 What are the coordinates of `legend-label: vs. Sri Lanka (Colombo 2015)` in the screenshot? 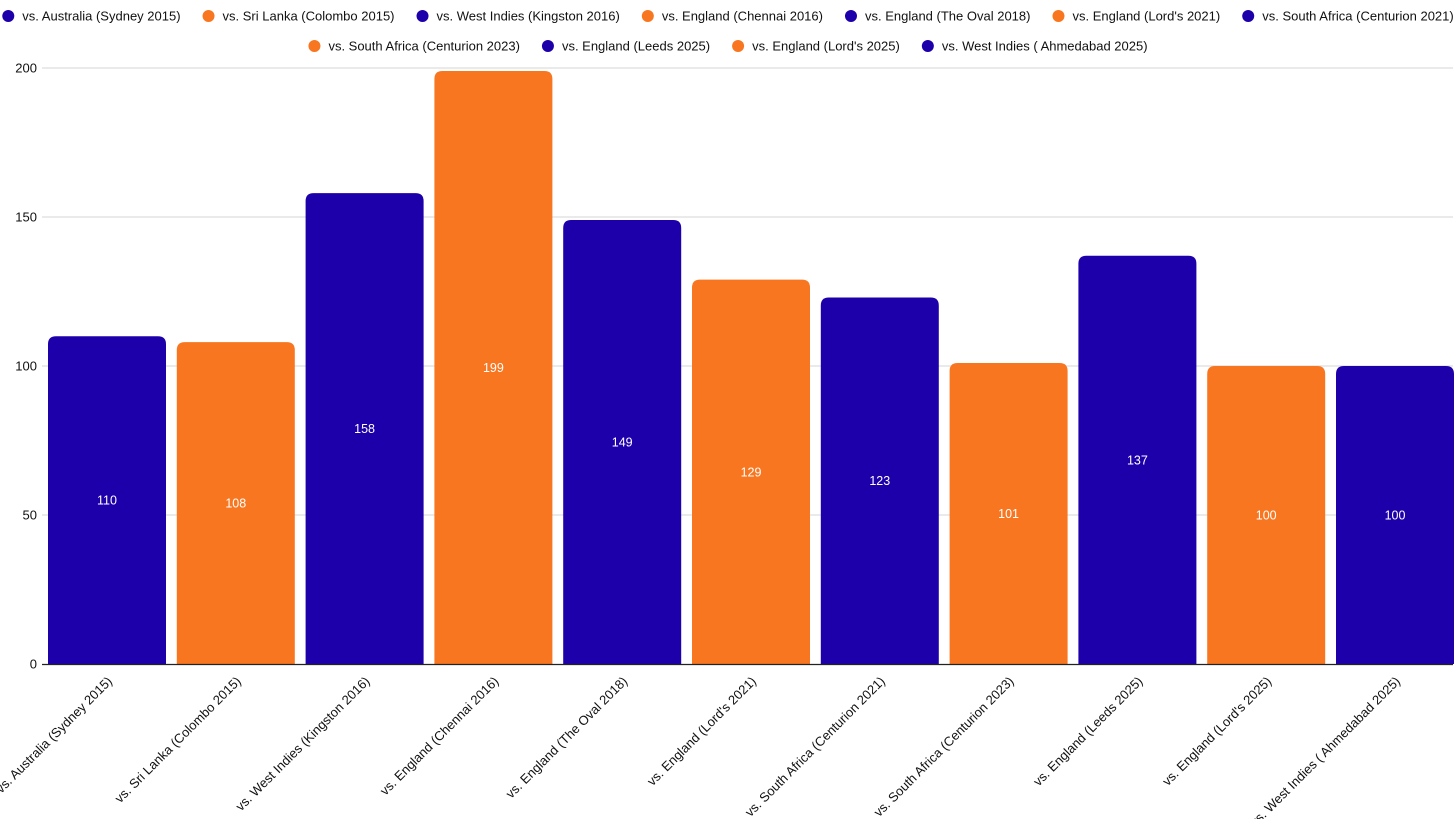 It's located at (309, 16).